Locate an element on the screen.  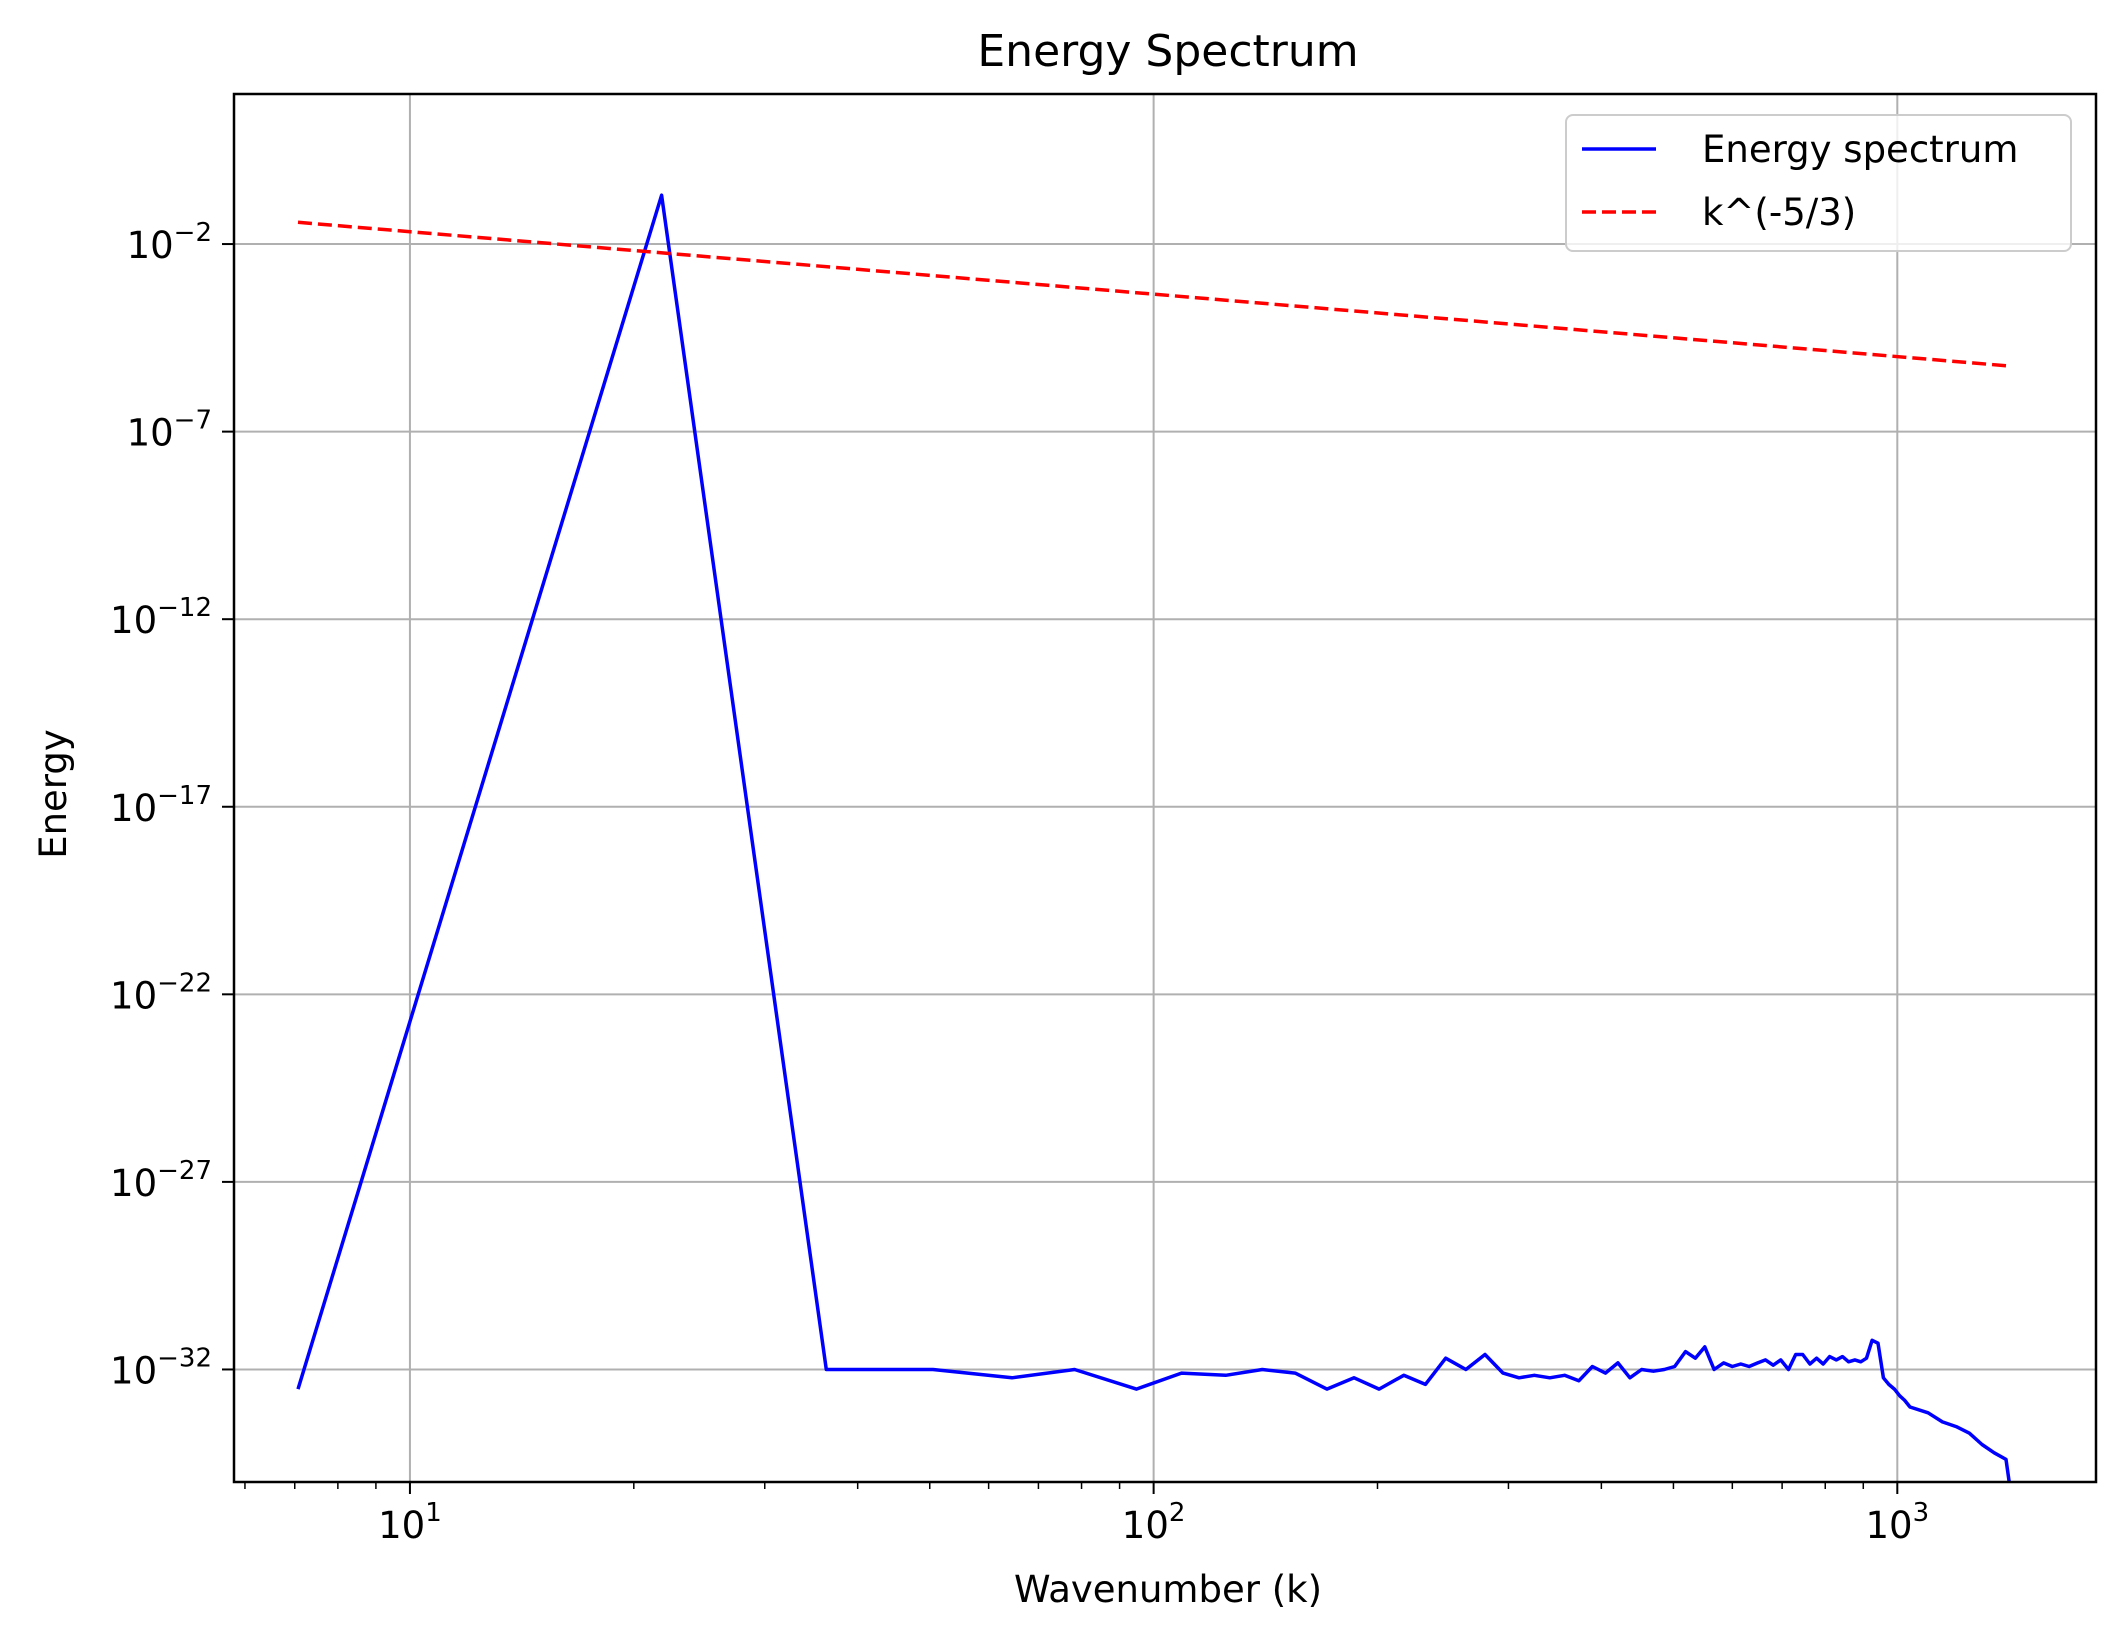
y-tick-label: 10⁻²² is located at coordinates (161, 992).